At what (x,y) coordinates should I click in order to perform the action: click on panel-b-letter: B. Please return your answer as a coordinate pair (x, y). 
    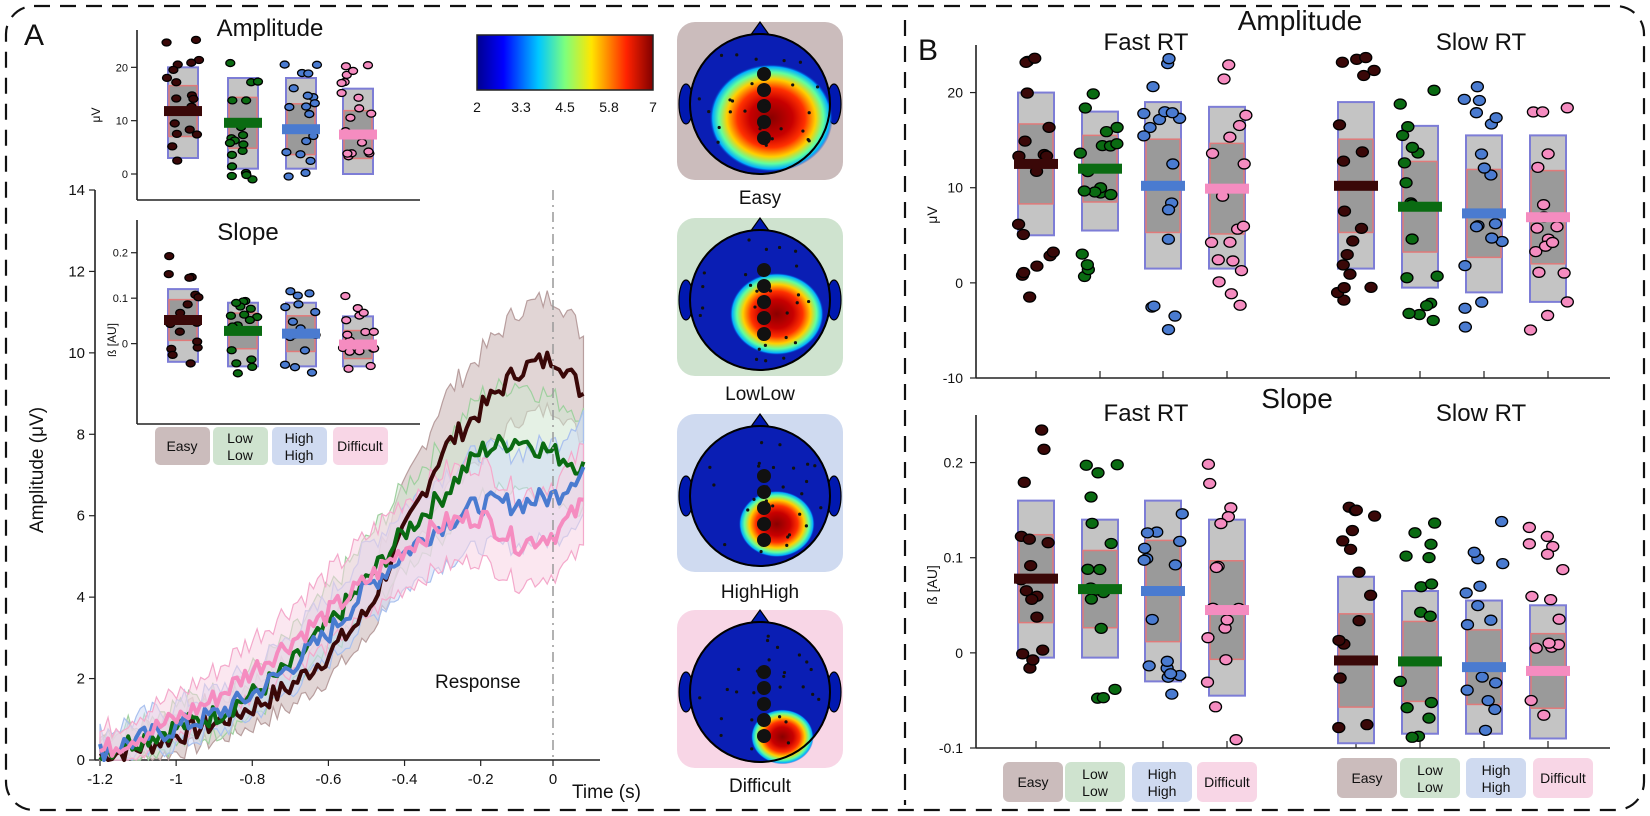
    Looking at the image, I should click on (928, 50).